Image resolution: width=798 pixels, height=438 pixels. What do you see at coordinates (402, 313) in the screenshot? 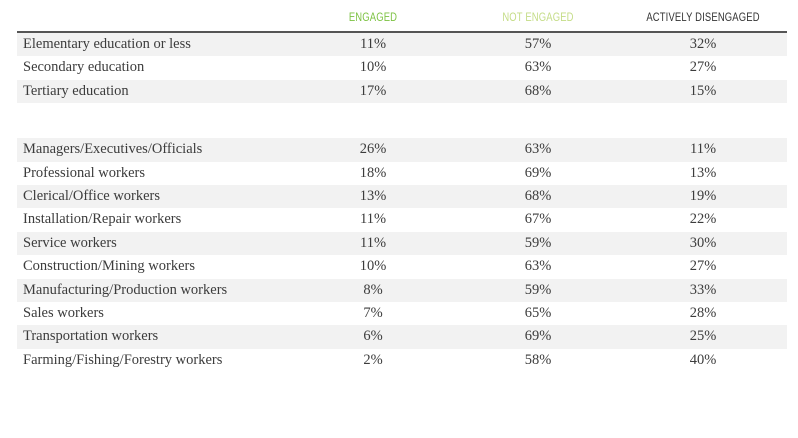
I see `table-row: Sales workers 7% 65% 28%` at bounding box center [402, 313].